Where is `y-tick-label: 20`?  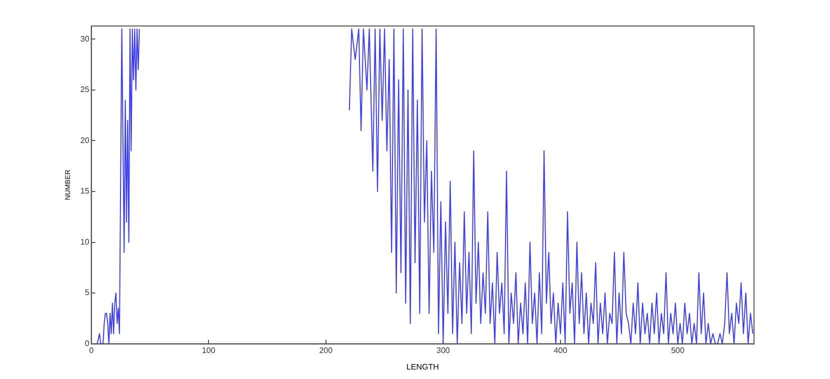 y-tick-label: 20 is located at coordinates (85, 140).